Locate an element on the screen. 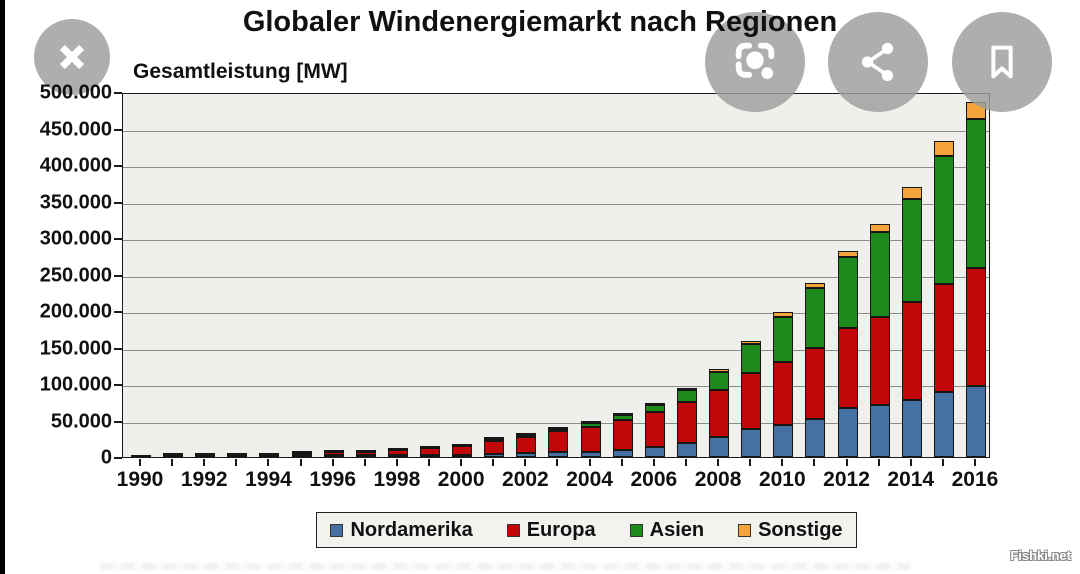  legend: Nordamerika Europa Asien Sonstige is located at coordinates (586, 530).